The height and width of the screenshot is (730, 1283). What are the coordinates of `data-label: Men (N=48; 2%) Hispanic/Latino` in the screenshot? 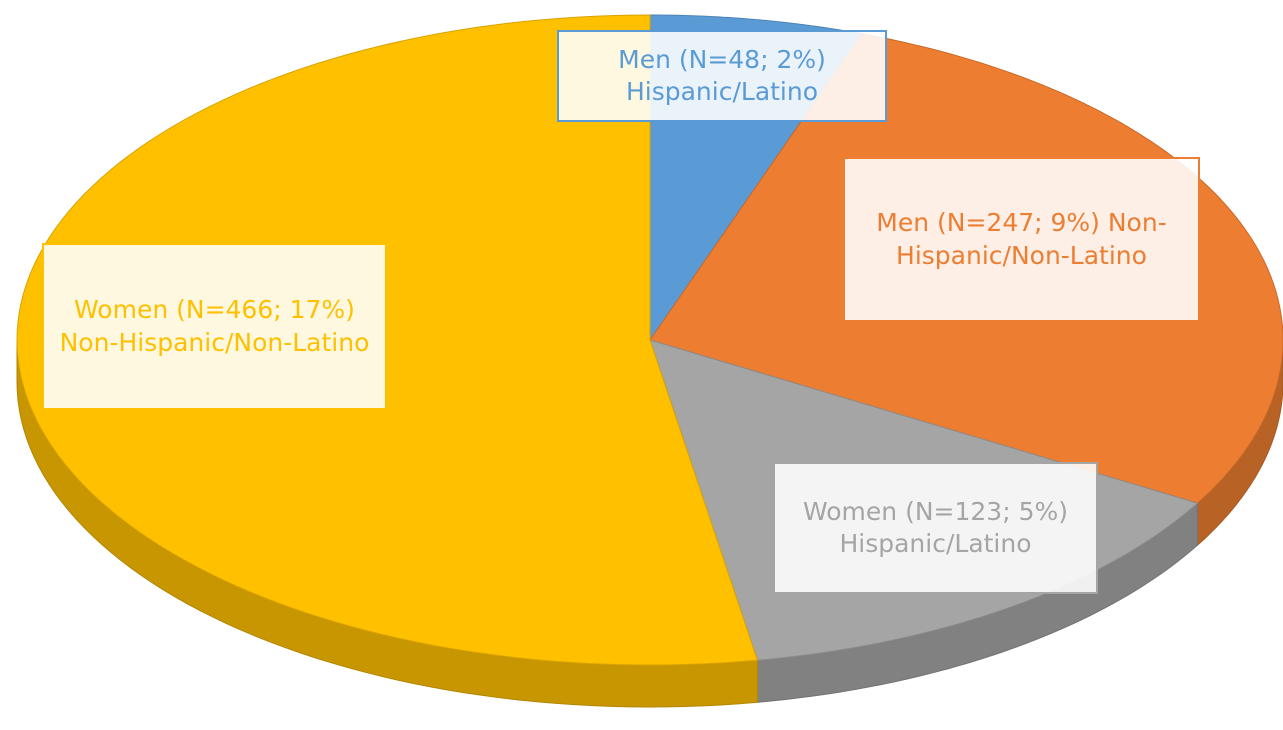 It's located at (722, 76).